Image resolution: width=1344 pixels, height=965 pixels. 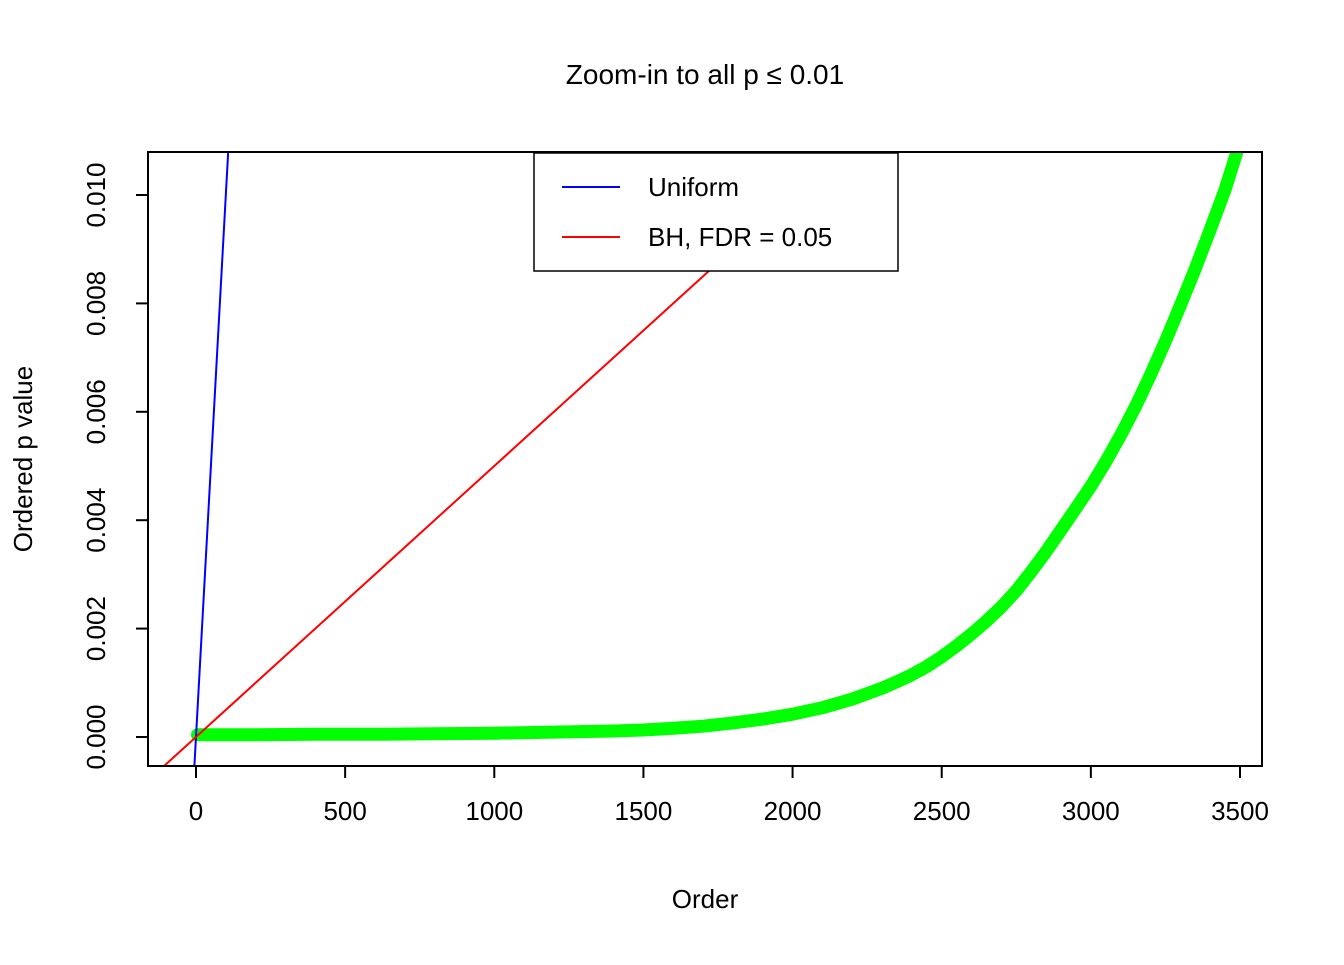 What do you see at coordinates (740, 237) in the screenshot?
I see `legend-label-1: BH, FDR = 0.05` at bounding box center [740, 237].